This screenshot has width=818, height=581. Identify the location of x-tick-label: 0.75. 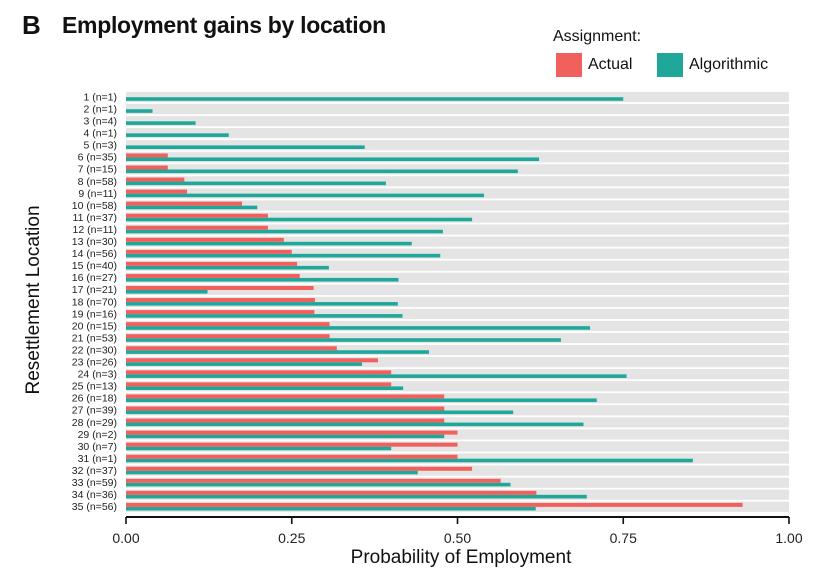
(623, 538).